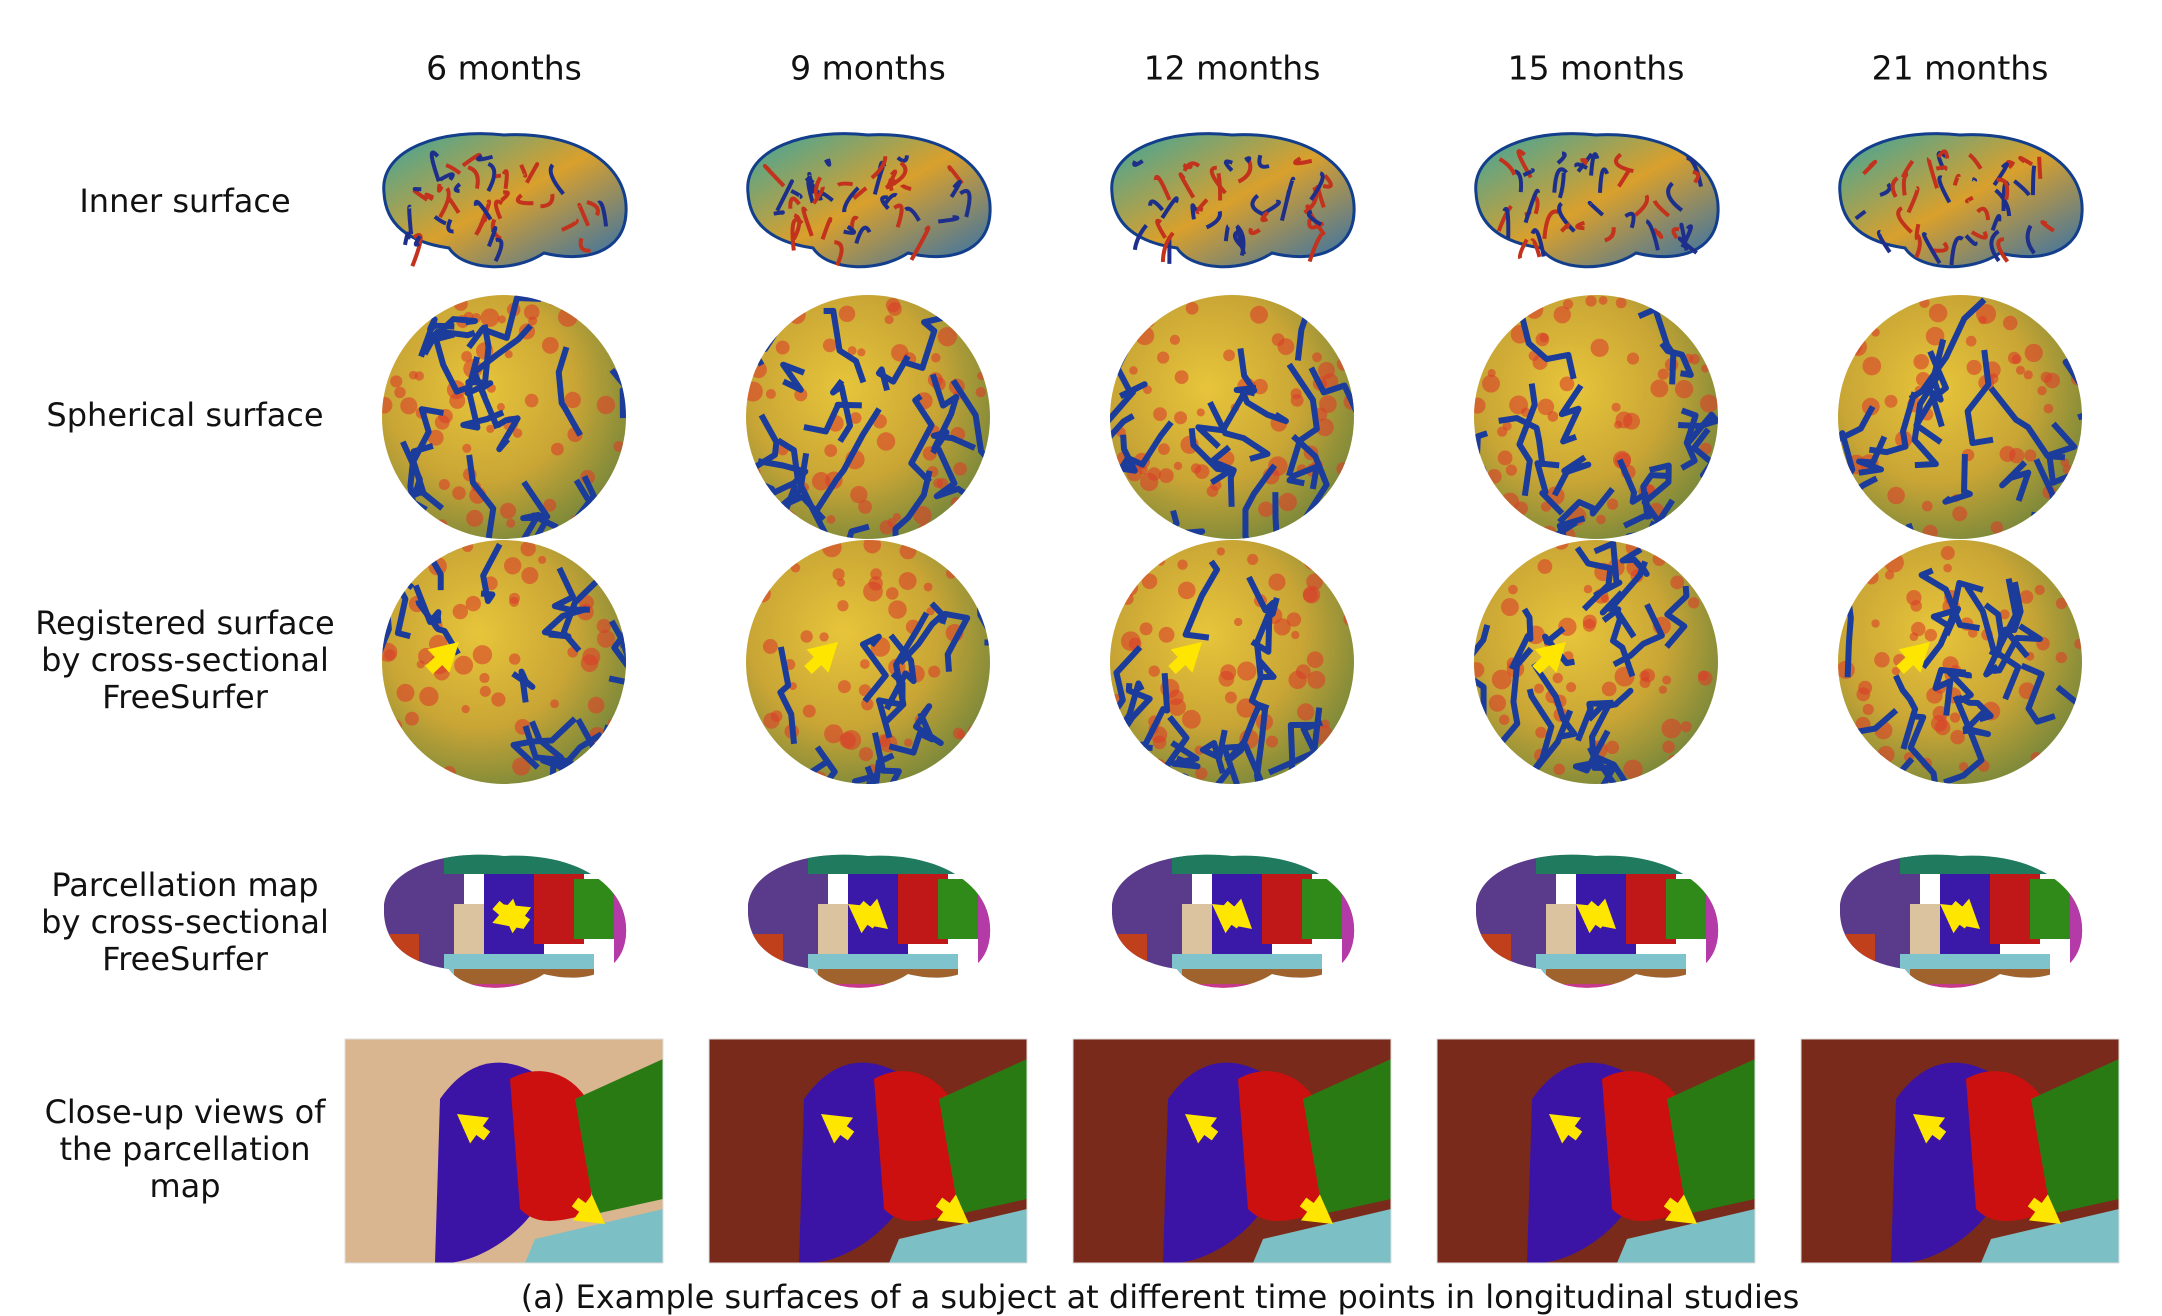 The width and height of the screenshot is (2162, 1316). I want to click on parcel, so click(833, 929).